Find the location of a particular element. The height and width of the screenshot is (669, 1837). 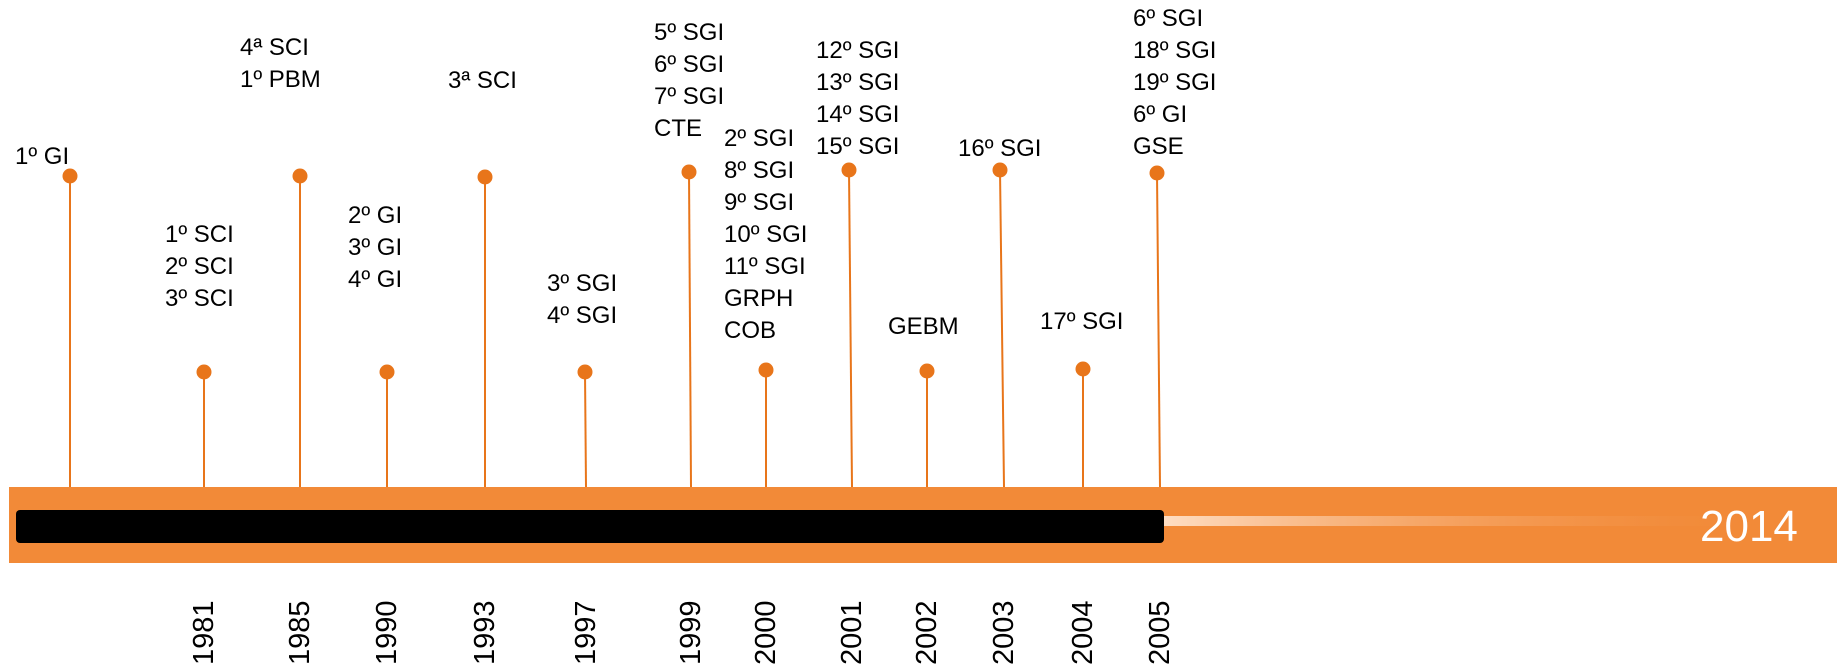

event-item: 9º SGI is located at coordinates (759, 202).